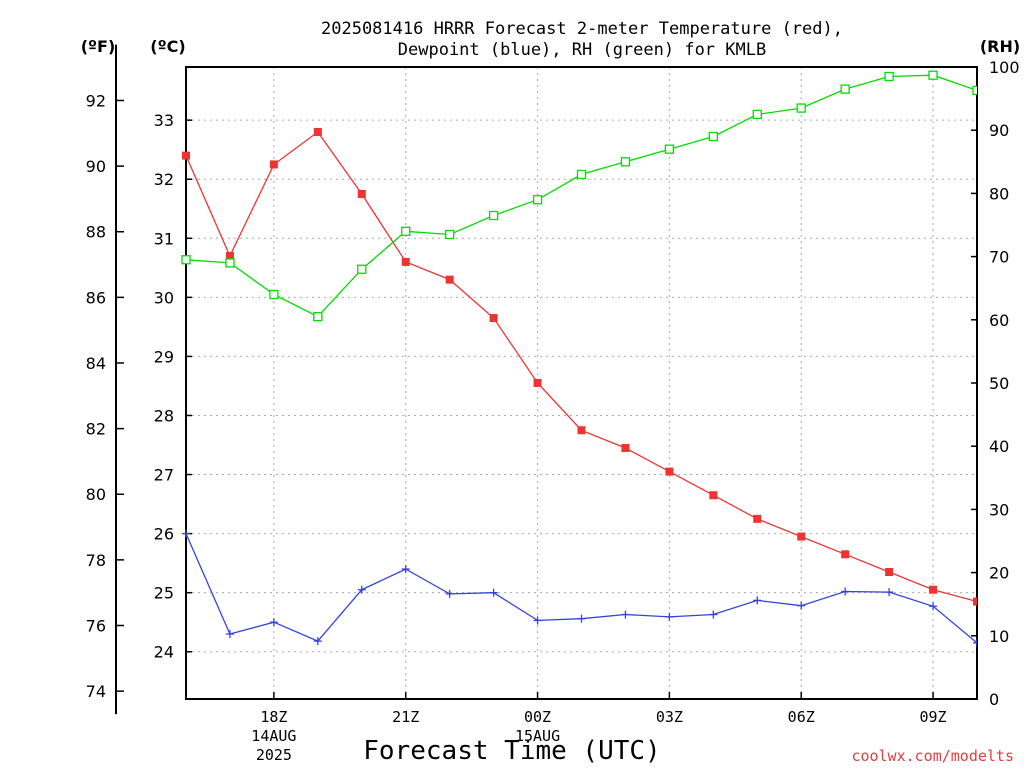  Describe the element at coordinates (581, 588) in the screenshot. I see `dewpoint-line` at that location.